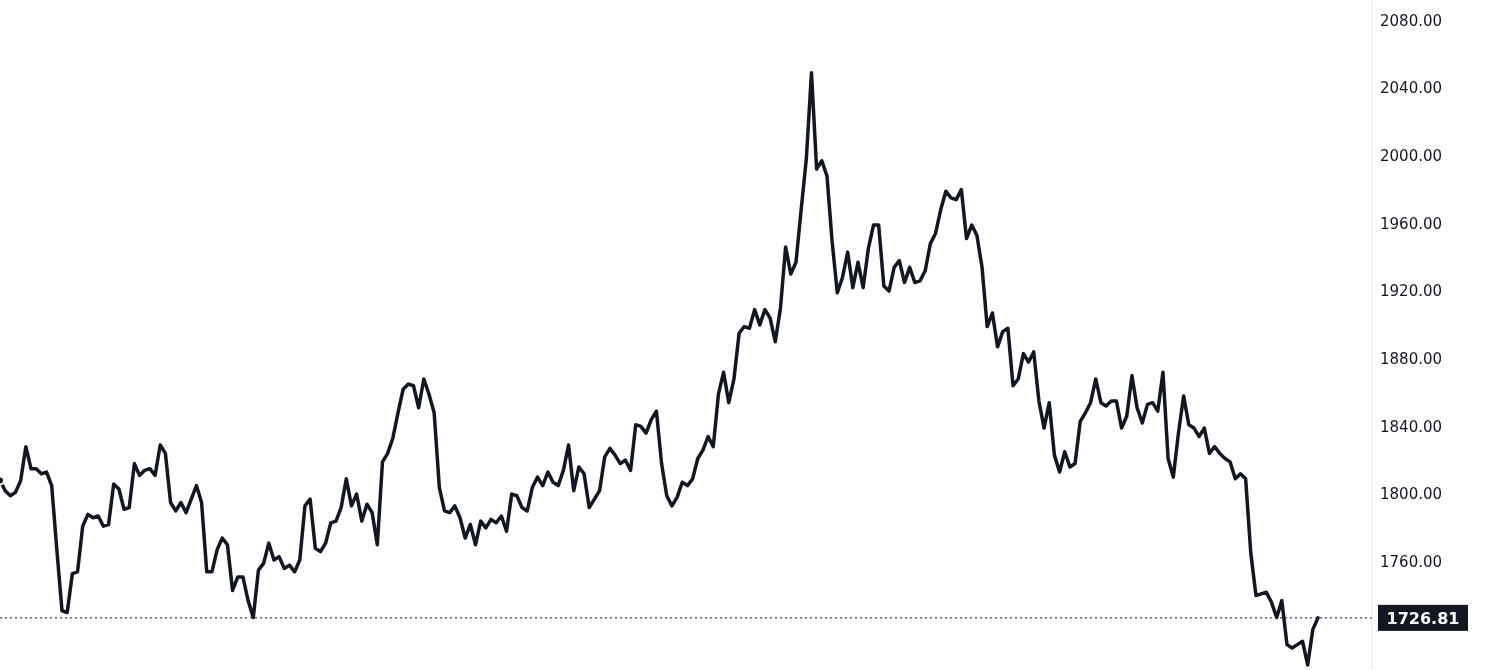  Describe the element at coordinates (1411, 291) in the screenshot. I see `y-tick-label: 1920.00` at that location.